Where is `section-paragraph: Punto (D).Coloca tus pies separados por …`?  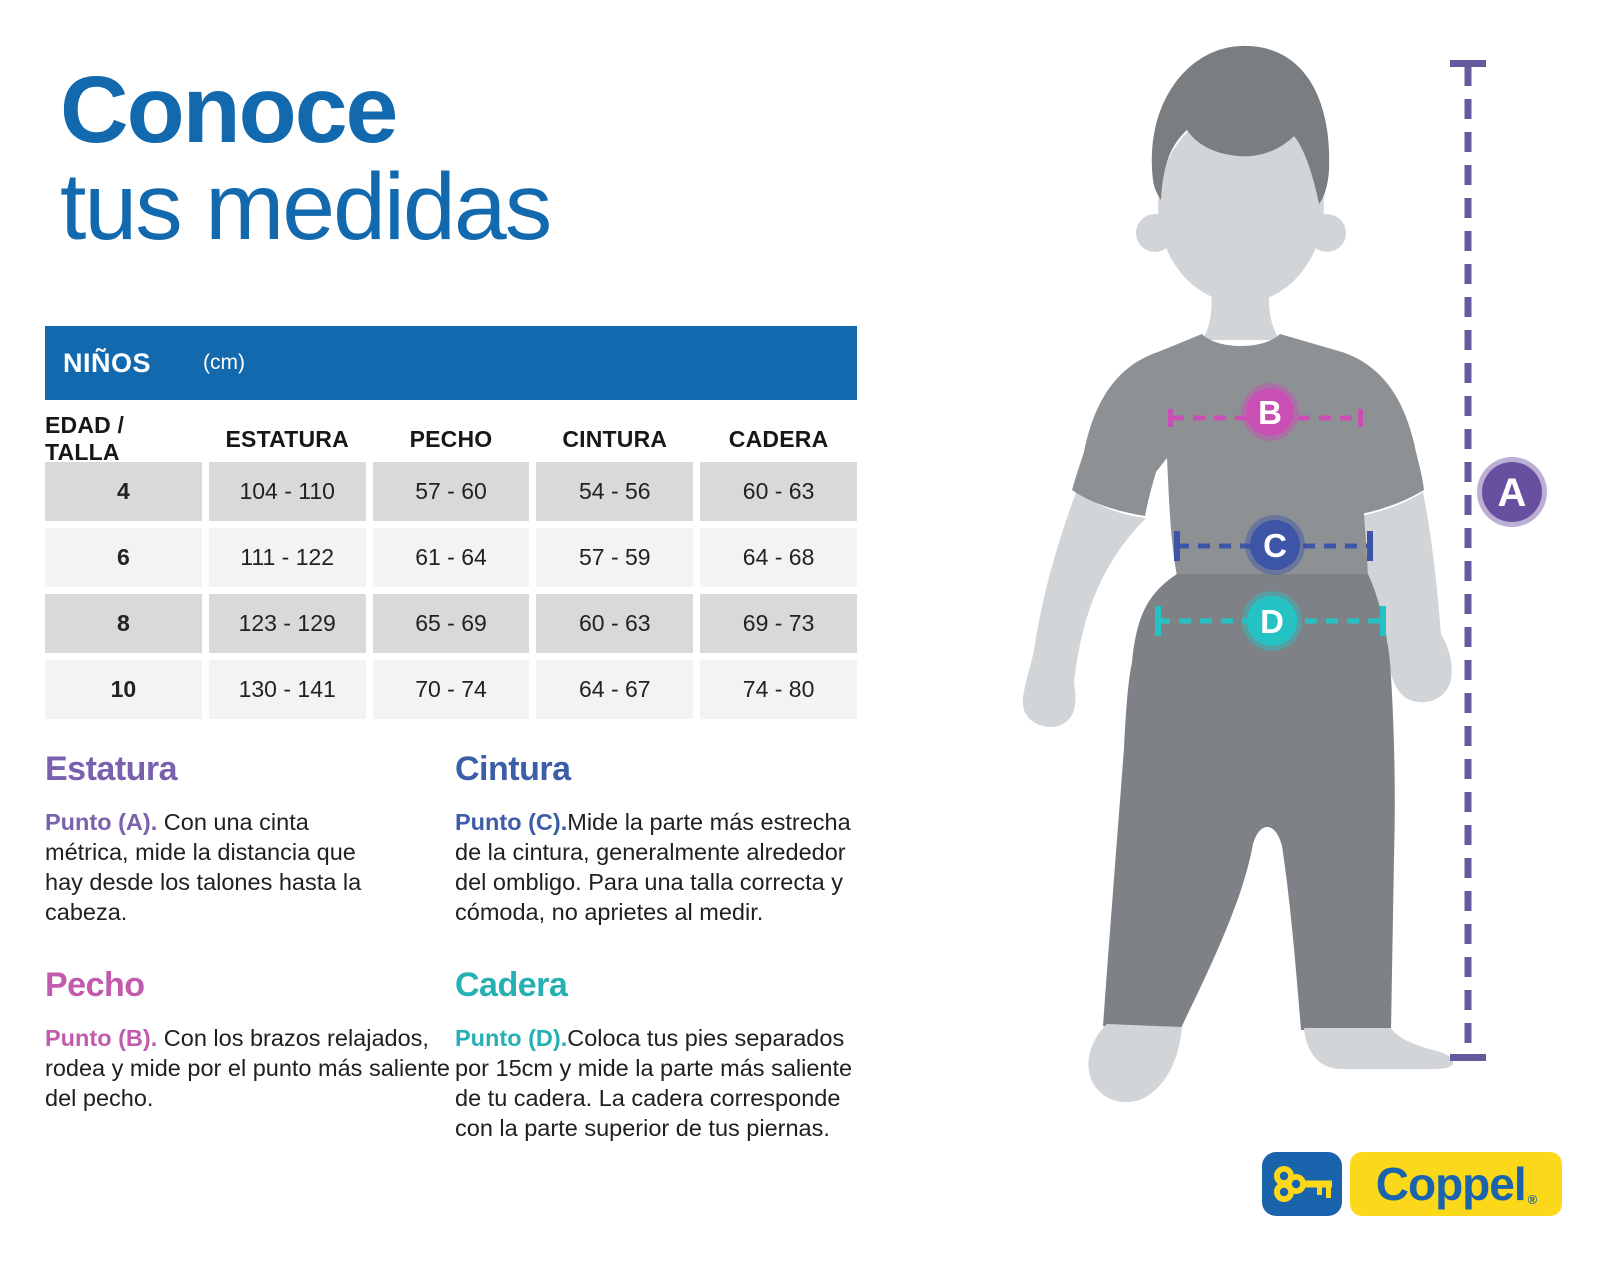
section-paragraph: Punto (D).Coloca tus pies separados por … is located at coordinates (667, 1083).